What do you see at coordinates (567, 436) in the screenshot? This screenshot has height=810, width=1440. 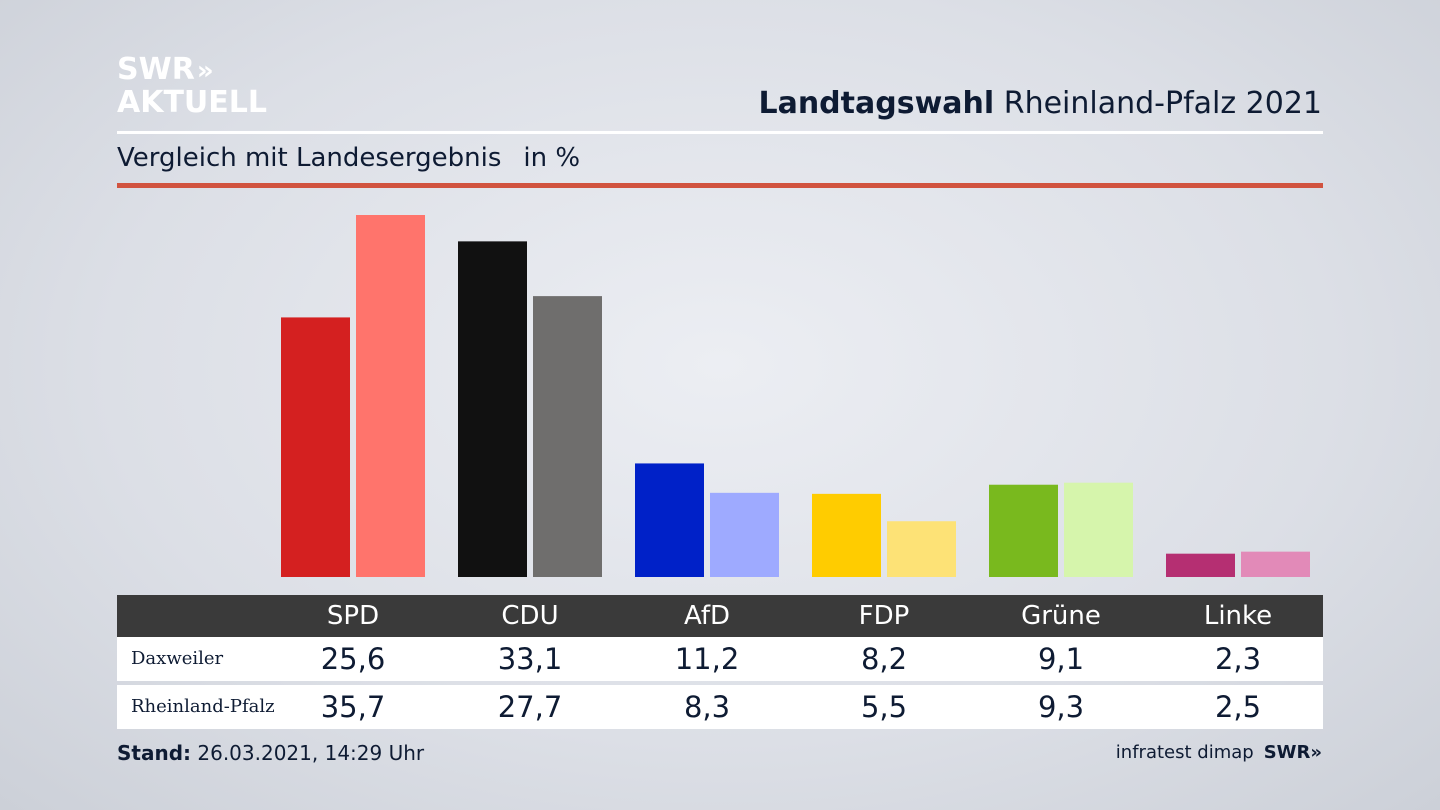 I see `bar-cdu-rheinland-pfalz` at bounding box center [567, 436].